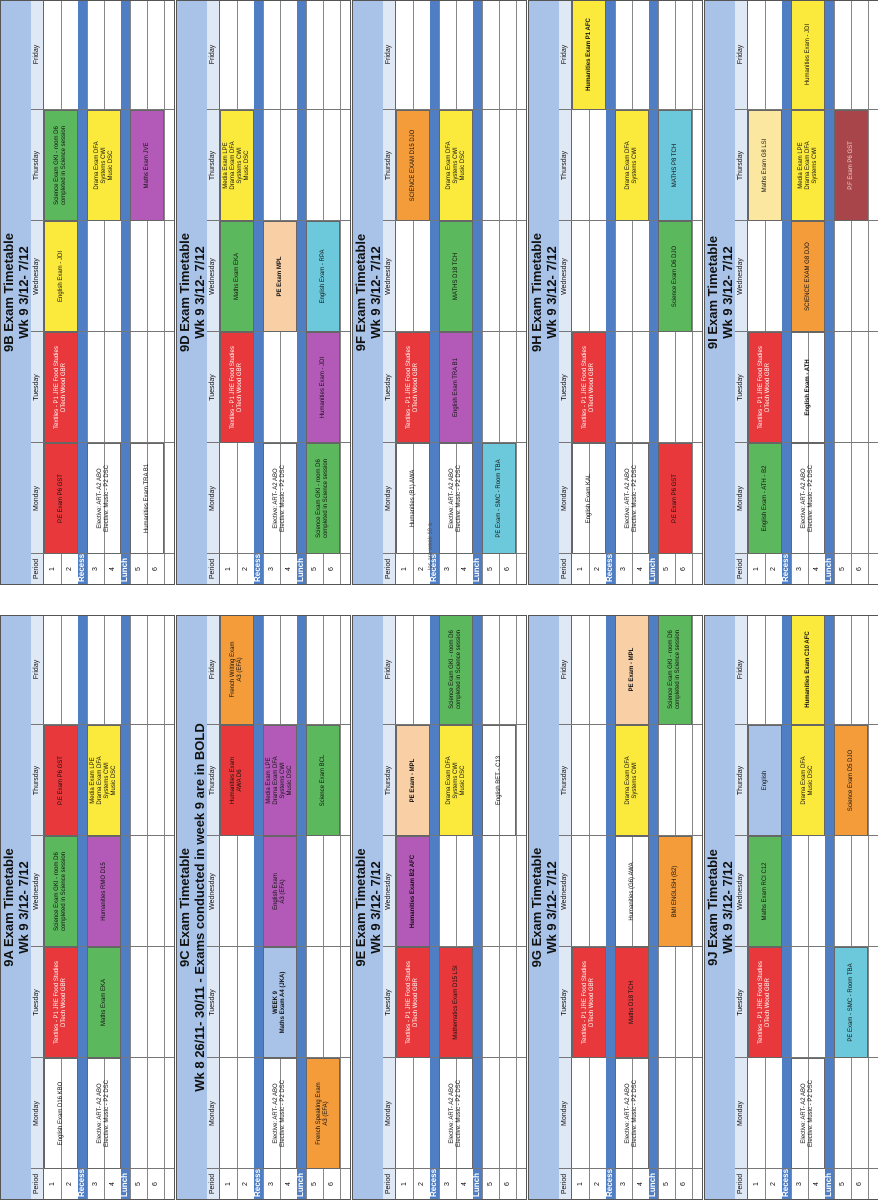 The width and height of the screenshot is (878, 1200). I want to click on exam-cell: SCIENCE EXAM G8 DJO, so click(808, 276).